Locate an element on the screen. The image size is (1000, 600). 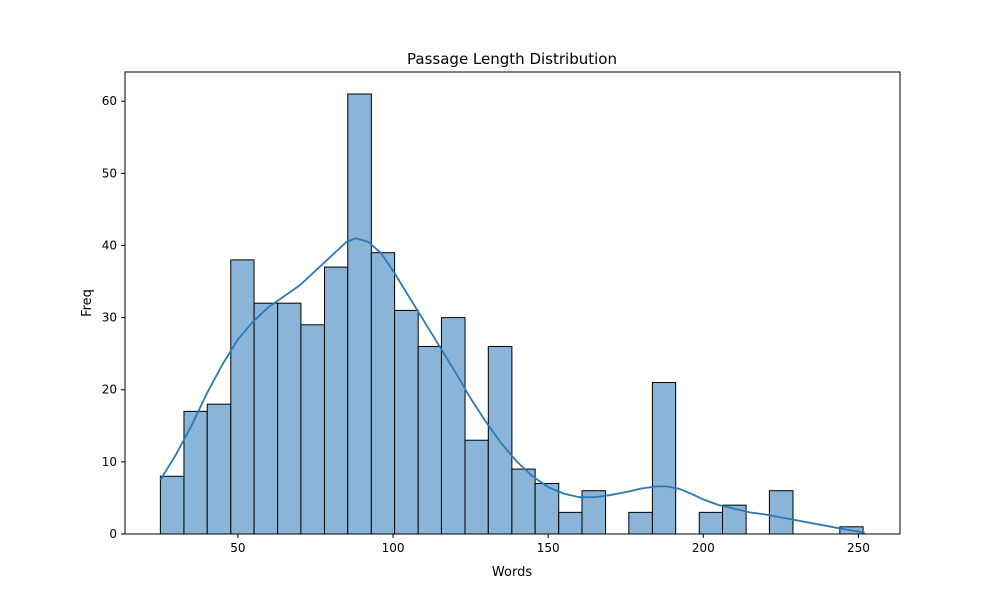
x-tick-label: 150 is located at coordinates (548, 548).